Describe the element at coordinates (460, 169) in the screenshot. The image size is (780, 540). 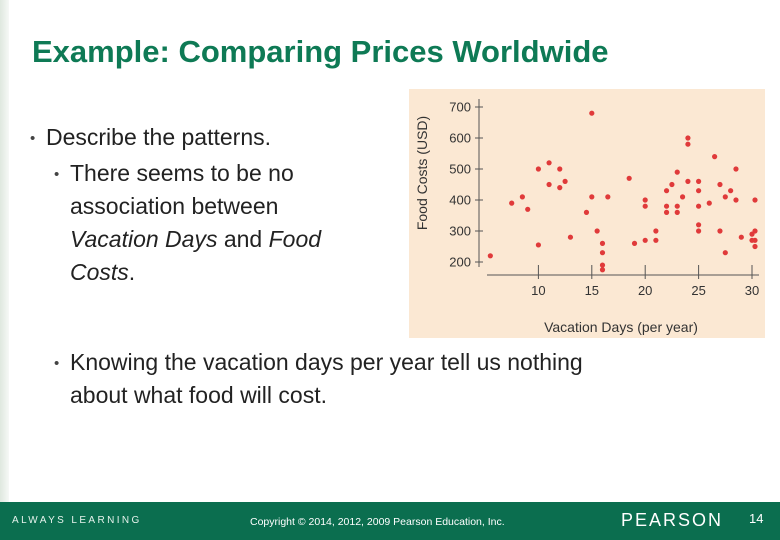
I see `y-tick-label: 500` at that location.